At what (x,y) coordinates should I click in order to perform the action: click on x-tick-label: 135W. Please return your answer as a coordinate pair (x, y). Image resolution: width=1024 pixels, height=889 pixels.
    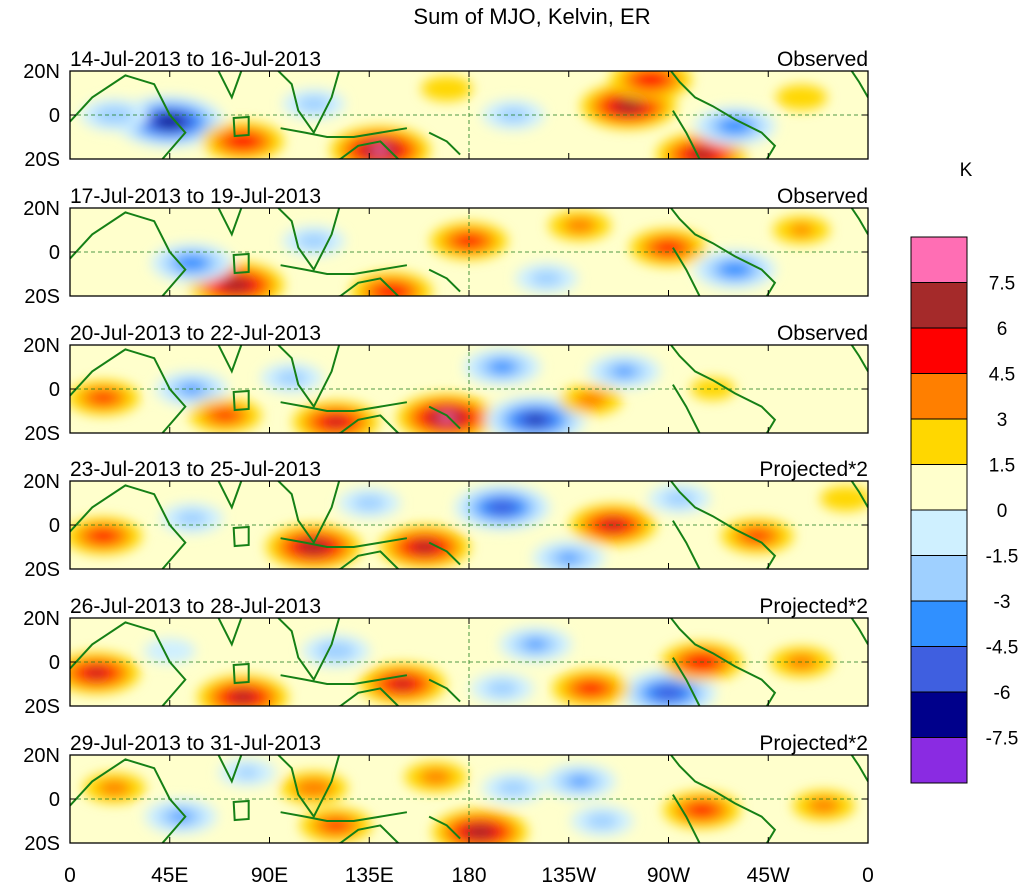
    Looking at the image, I should click on (568, 875).